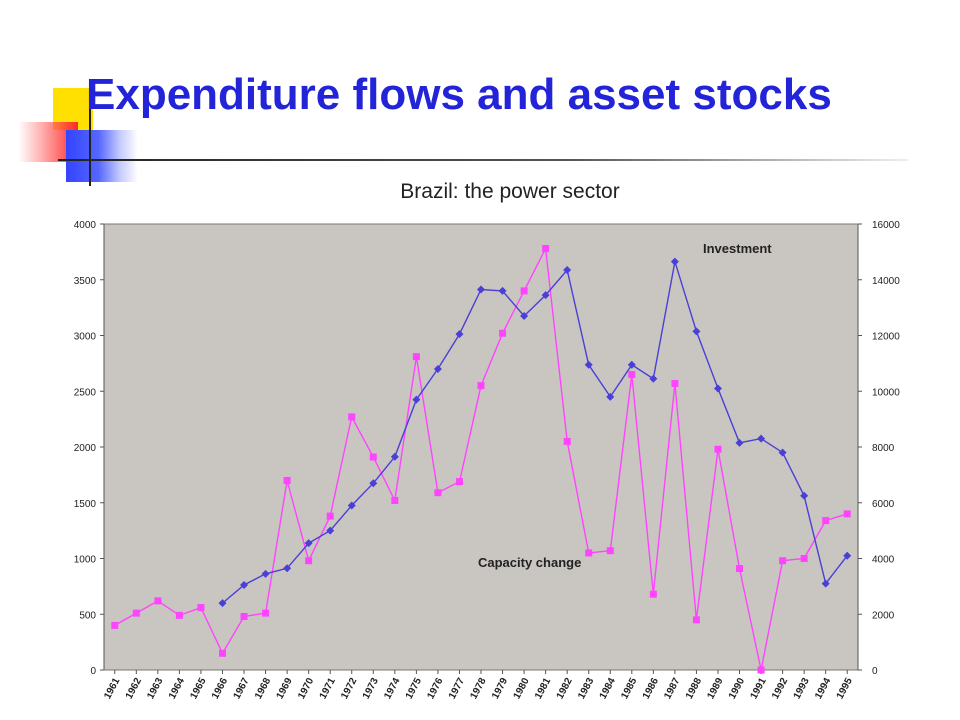  I want to click on x-axis-tick-label: 1980, so click(522, 688).